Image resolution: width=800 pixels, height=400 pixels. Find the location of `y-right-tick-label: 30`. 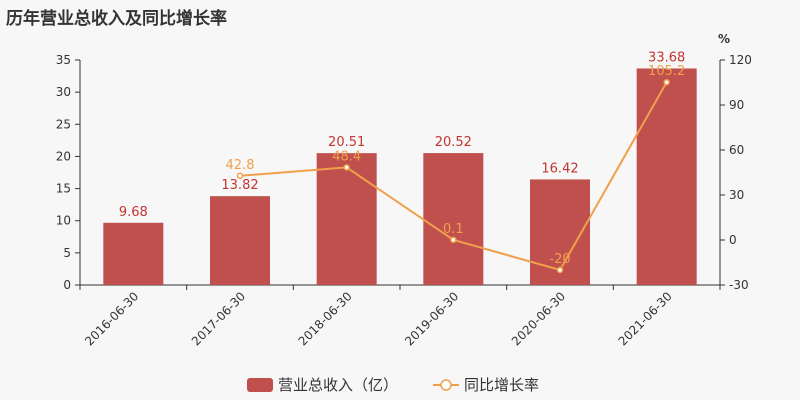

y-right-tick-label: 30 is located at coordinates (736, 195).